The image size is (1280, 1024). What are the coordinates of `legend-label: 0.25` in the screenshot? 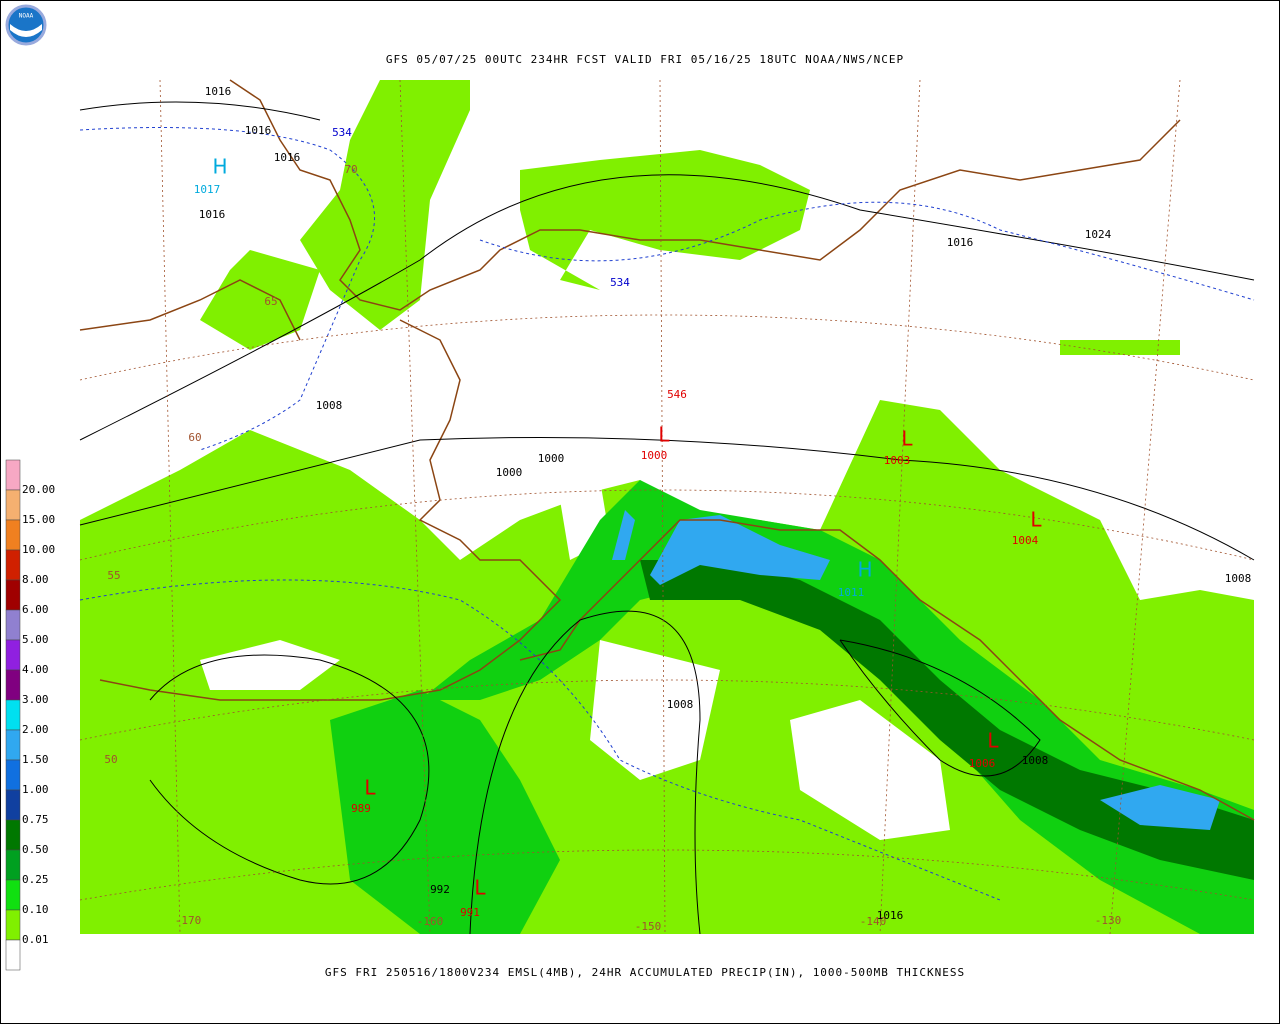 It's located at (35, 879).